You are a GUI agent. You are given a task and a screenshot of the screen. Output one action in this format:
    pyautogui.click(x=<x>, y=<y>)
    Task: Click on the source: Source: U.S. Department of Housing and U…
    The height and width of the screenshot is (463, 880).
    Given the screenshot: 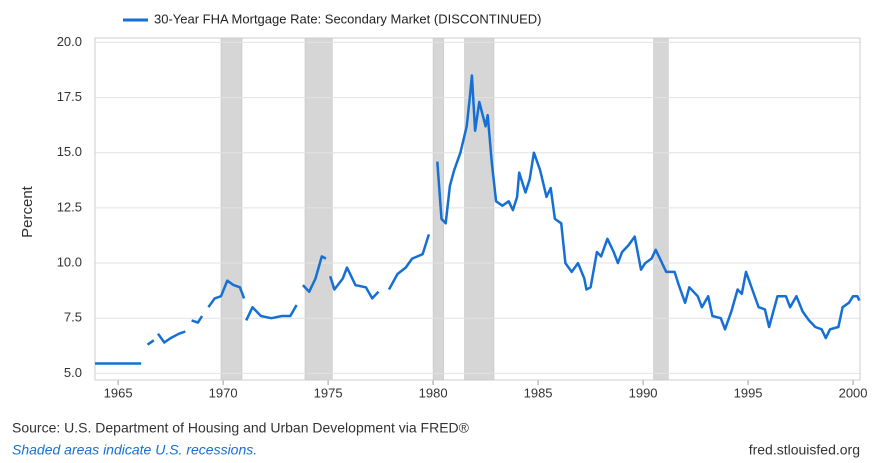 What is the action you would take?
    pyautogui.click(x=241, y=428)
    